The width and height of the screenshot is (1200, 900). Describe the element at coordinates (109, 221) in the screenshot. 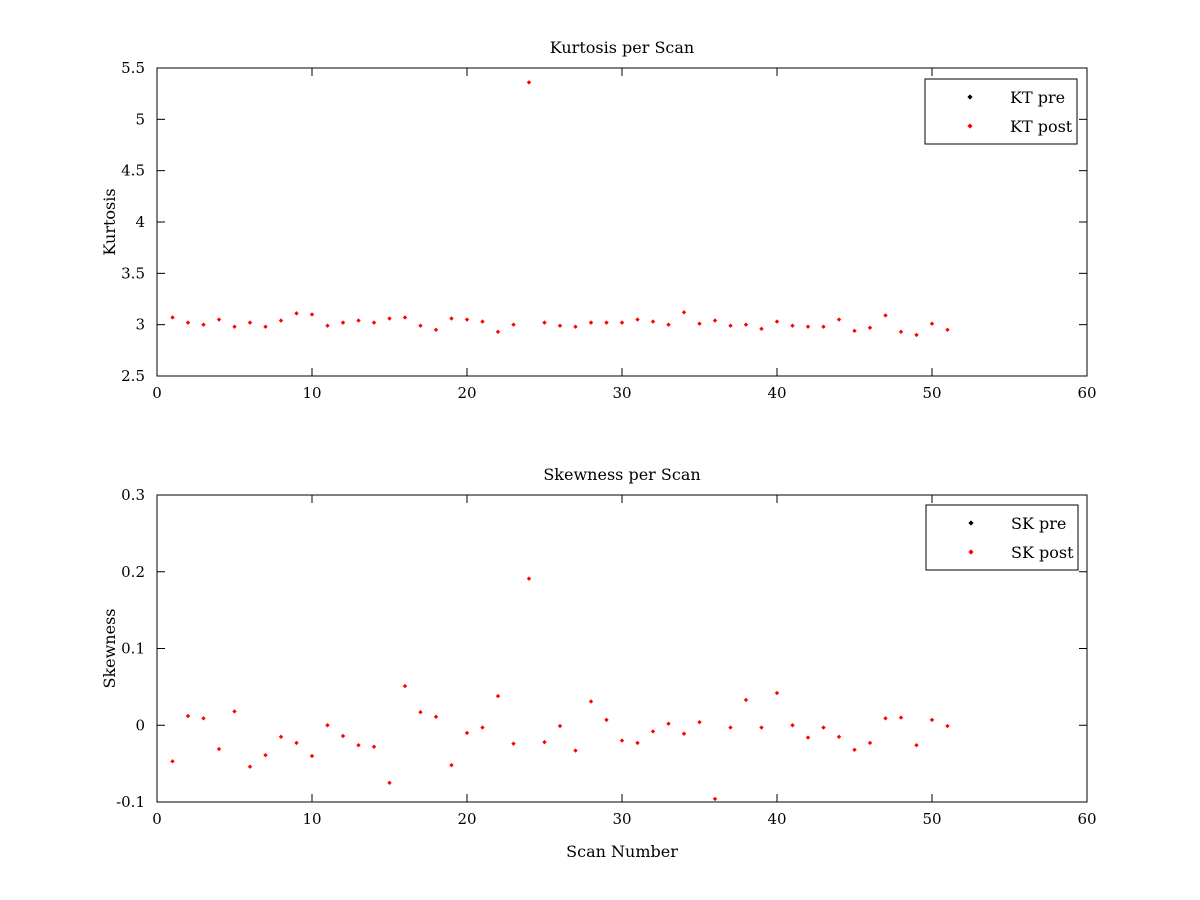

I see `y-axis-label: Kurtosis` at that location.